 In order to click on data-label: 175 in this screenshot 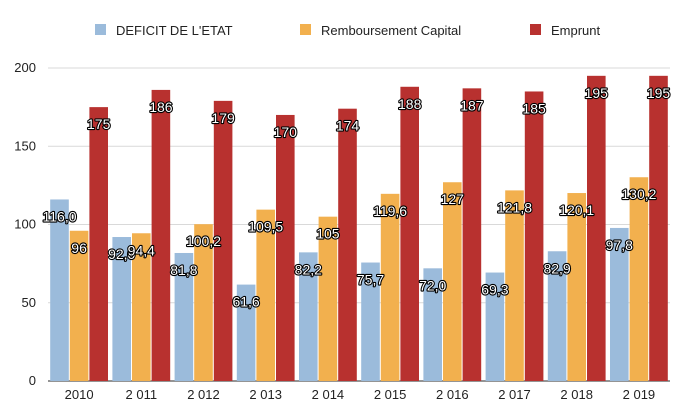, I will do `click(99, 124)`.